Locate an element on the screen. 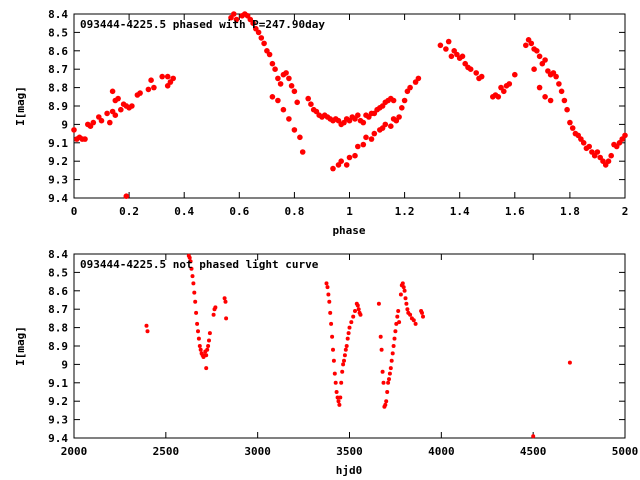 This screenshot has width=640, height=480. chart-title: 093444-4225.5 not phased light curve is located at coordinates (199, 264).